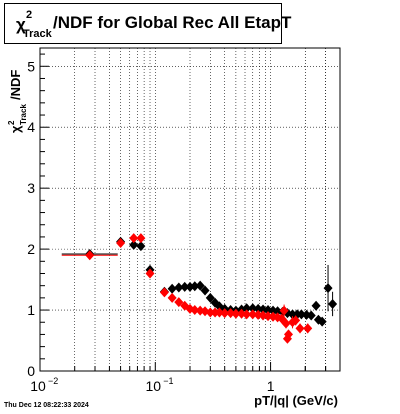 The height and width of the screenshot is (414, 400). I want to click on y-tick-label: 2, so click(31, 249).